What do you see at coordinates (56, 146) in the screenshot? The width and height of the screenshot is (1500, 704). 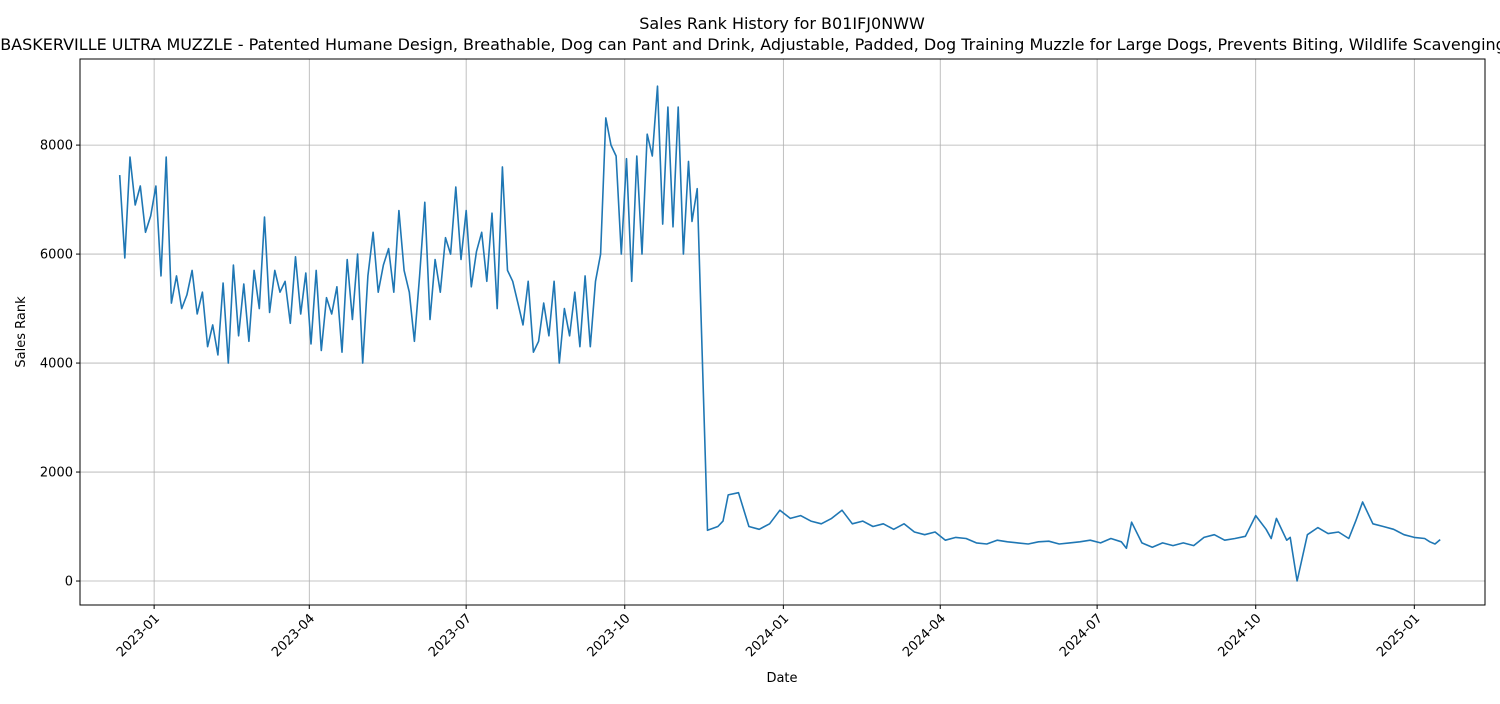 I see `y-tick-label: 8000` at bounding box center [56, 146].